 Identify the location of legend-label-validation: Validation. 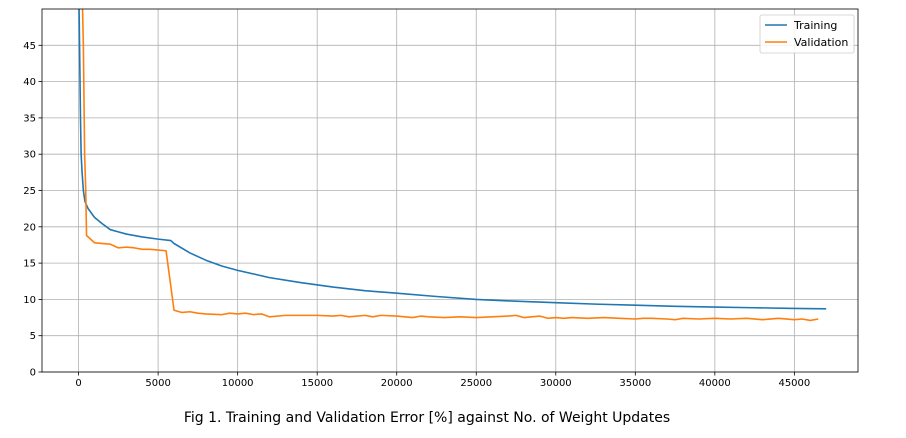
(821, 42).